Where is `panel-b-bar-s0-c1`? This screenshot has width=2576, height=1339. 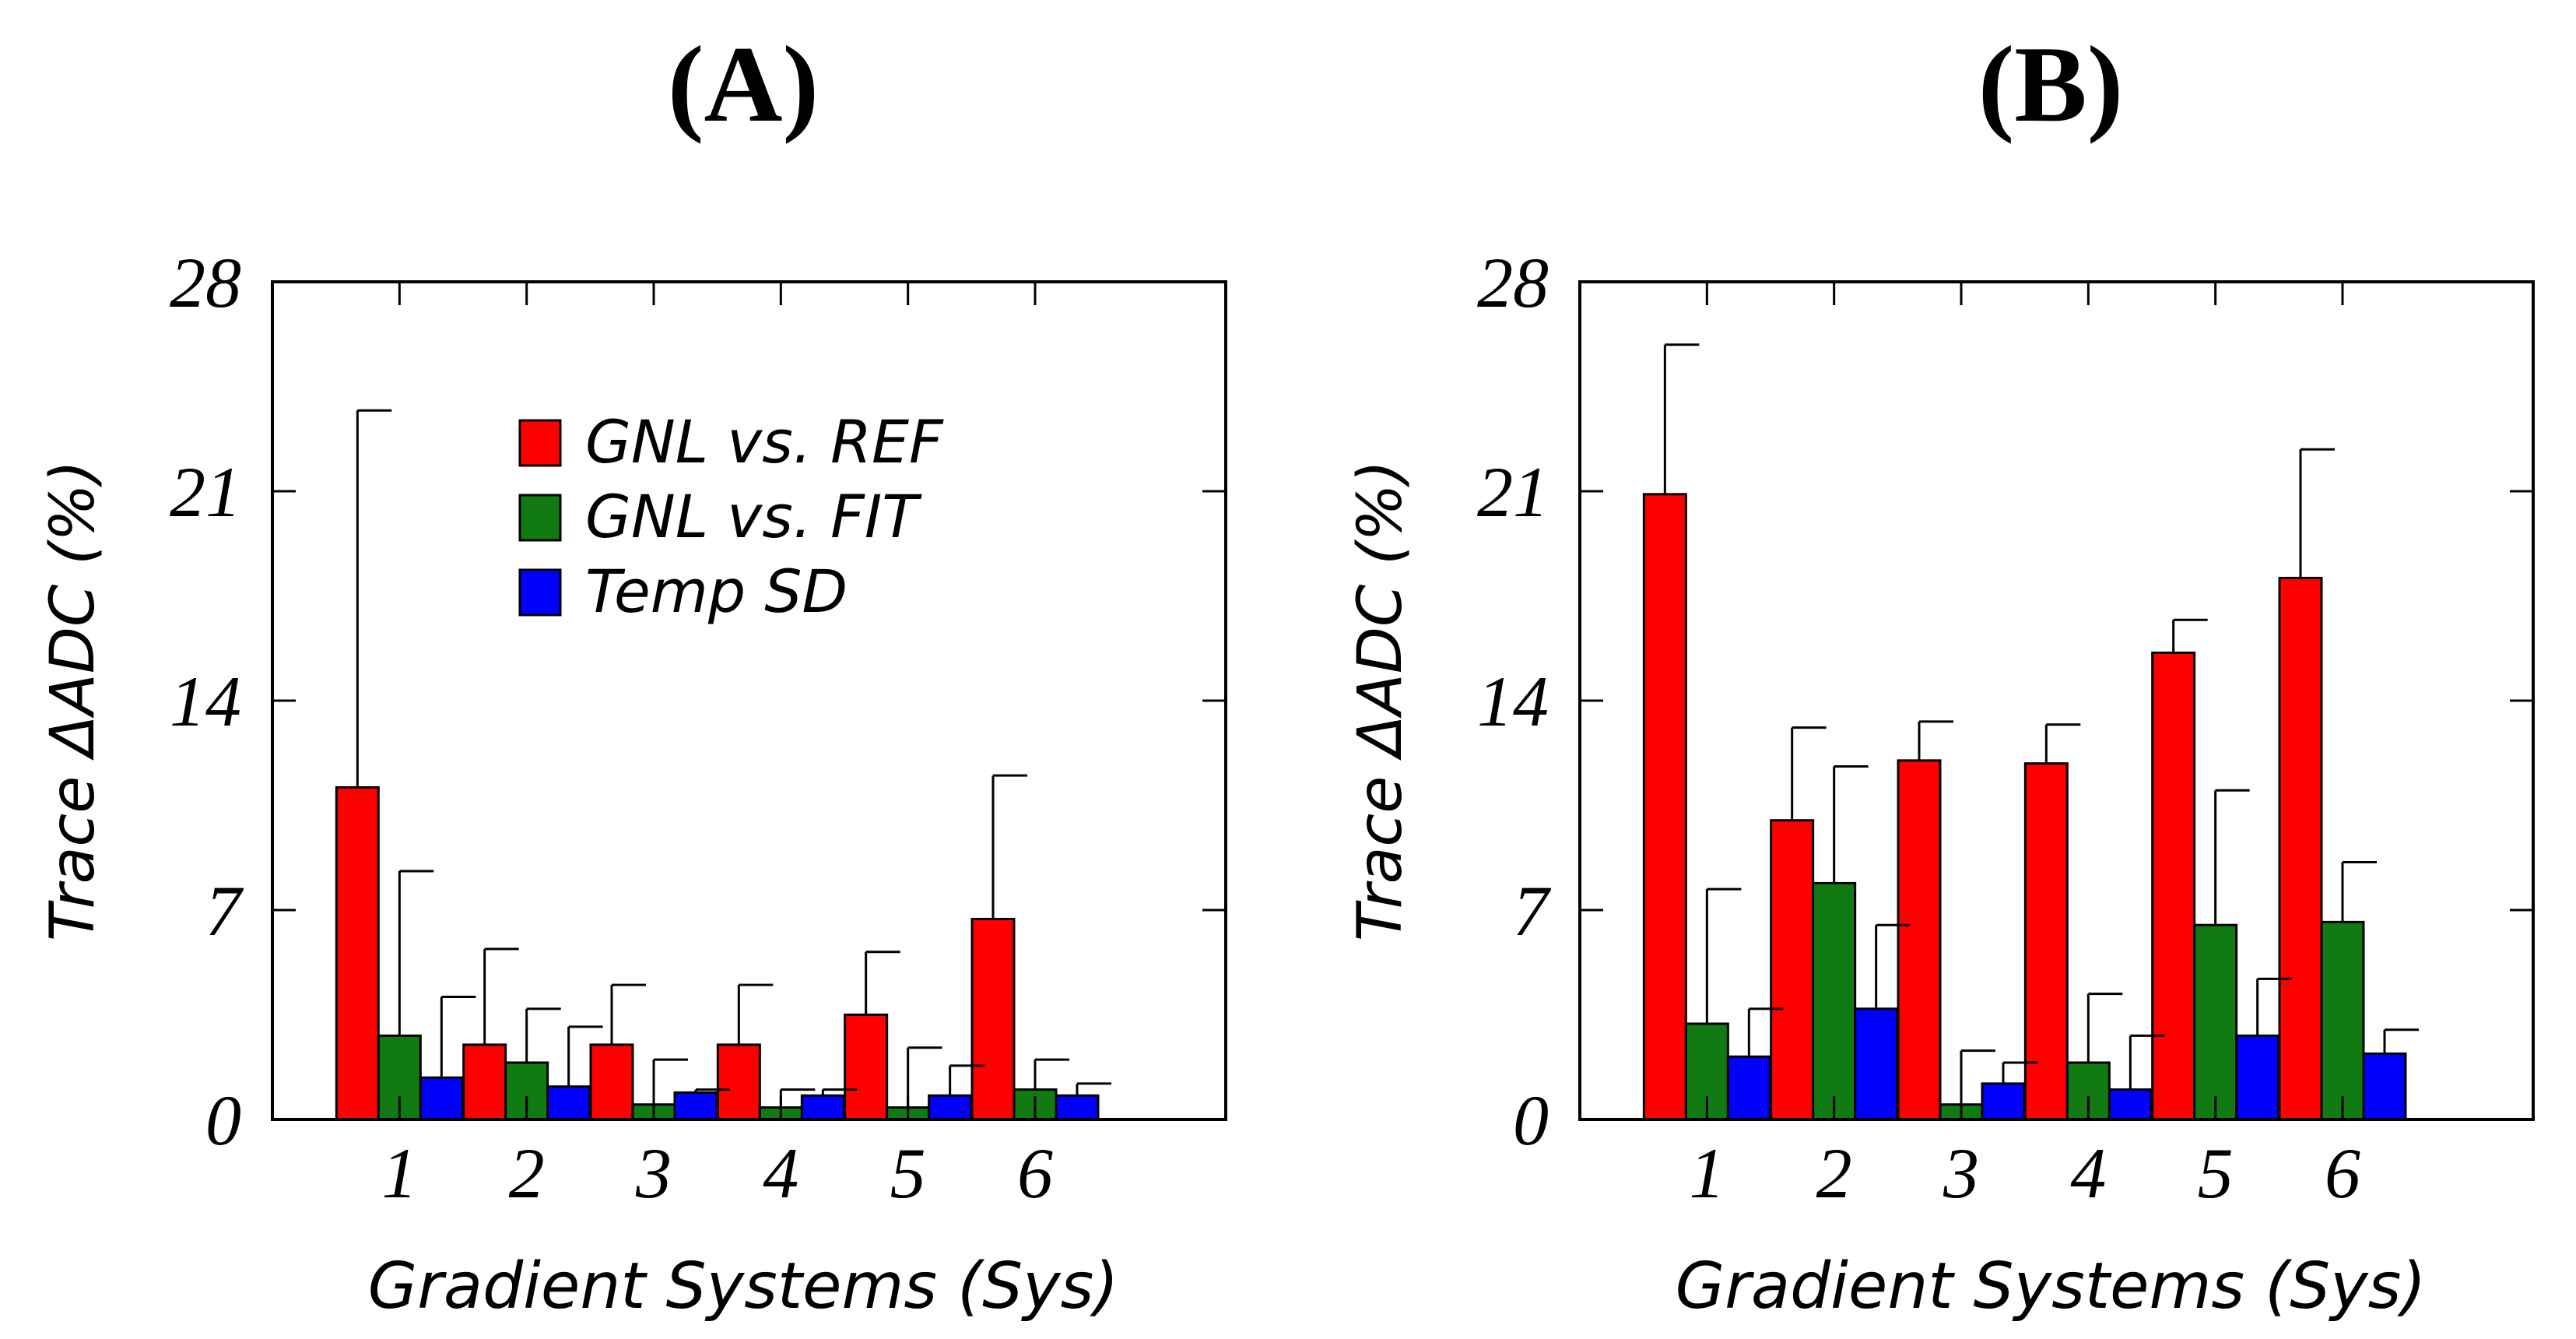
panel-b-bar-s0-c1 is located at coordinates (1793, 970).